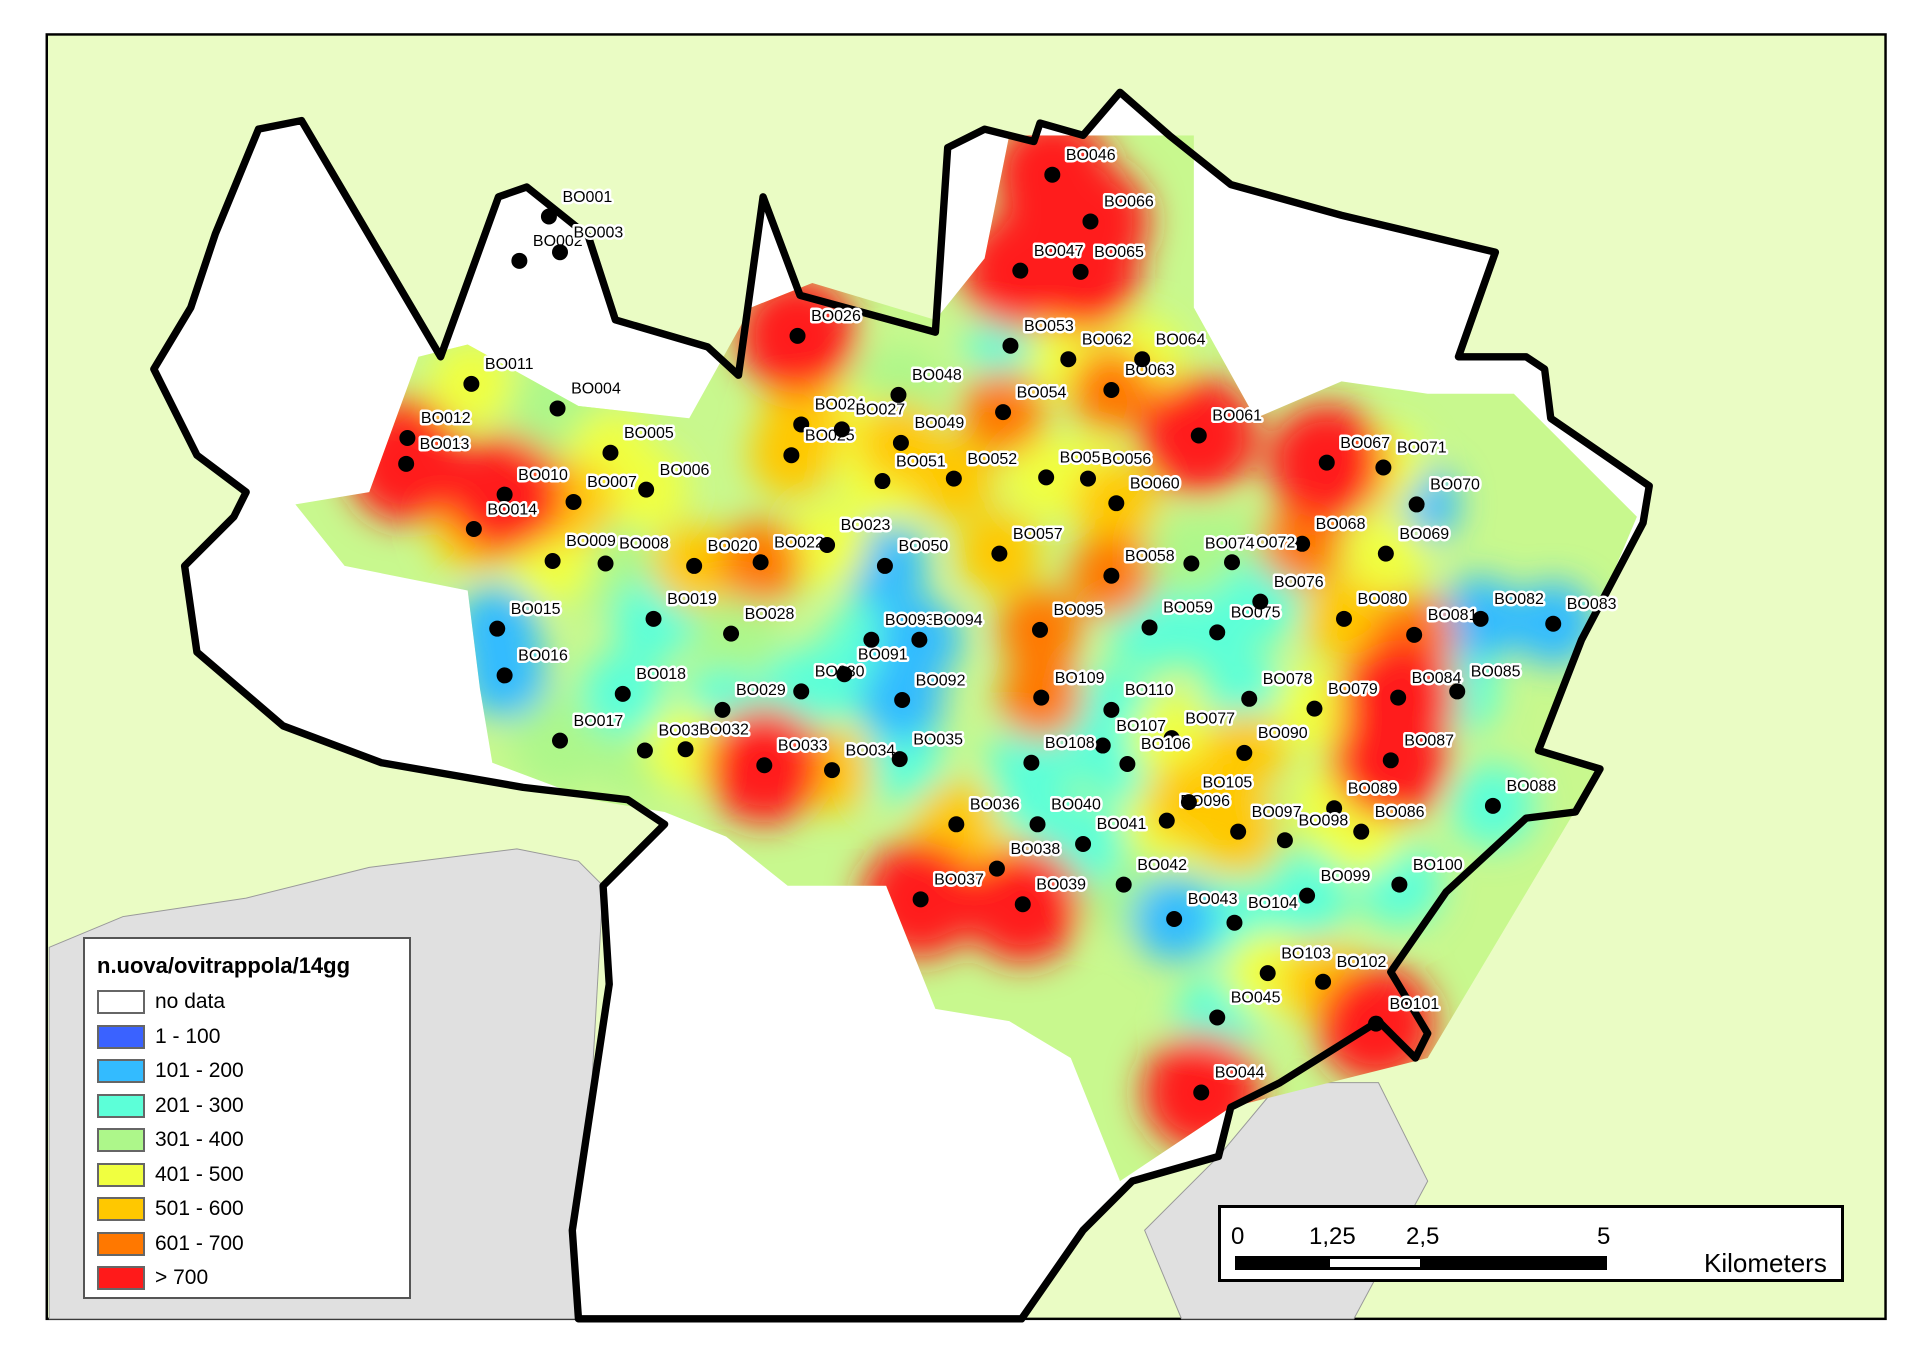 Image resolution: width=1920 pixels, height=1357 pixels. Describe the element at coordinates (1230, 1081) in the screenshot. I see `station-bo044: BO044` at that location.